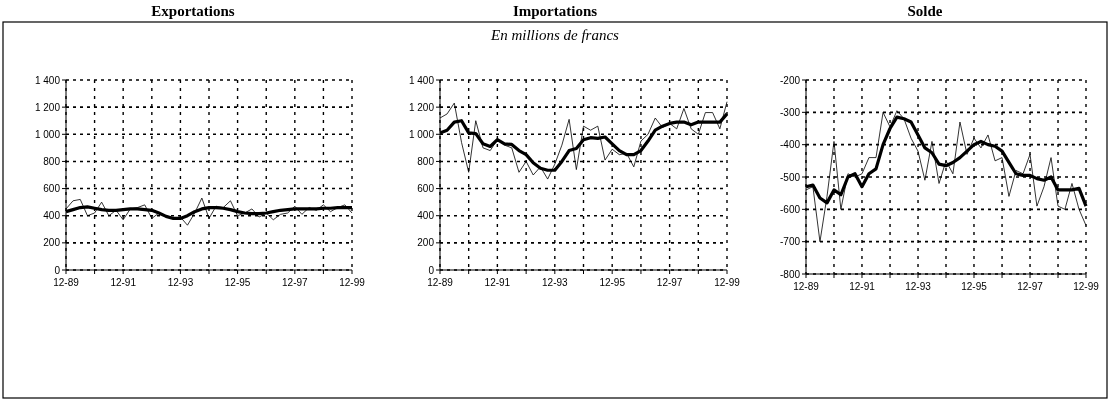 This screenshot has height=408, width=1112. What do you see at coordinates (555, 35) in the screenshot?
I see `chart-subtitle: En millions de francs` at bounding box center [555, 35].